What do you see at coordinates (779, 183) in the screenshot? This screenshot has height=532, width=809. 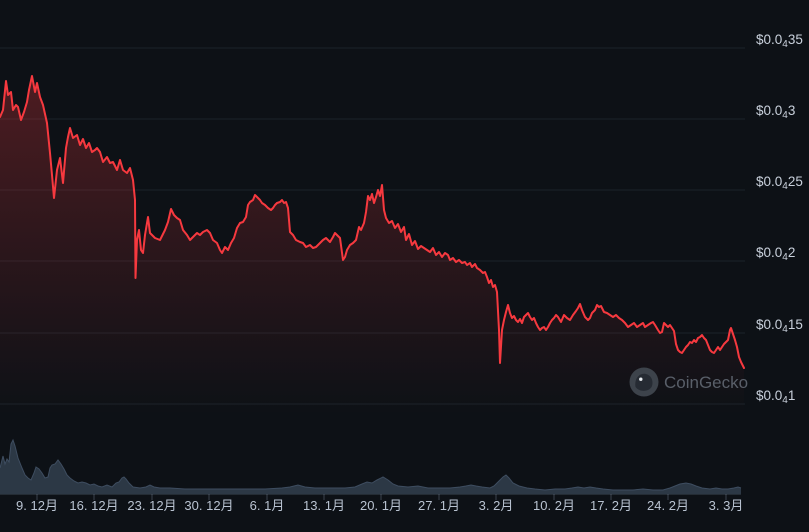 I see `y-axis-label: $0.0425` at bounding box center [779, 183].